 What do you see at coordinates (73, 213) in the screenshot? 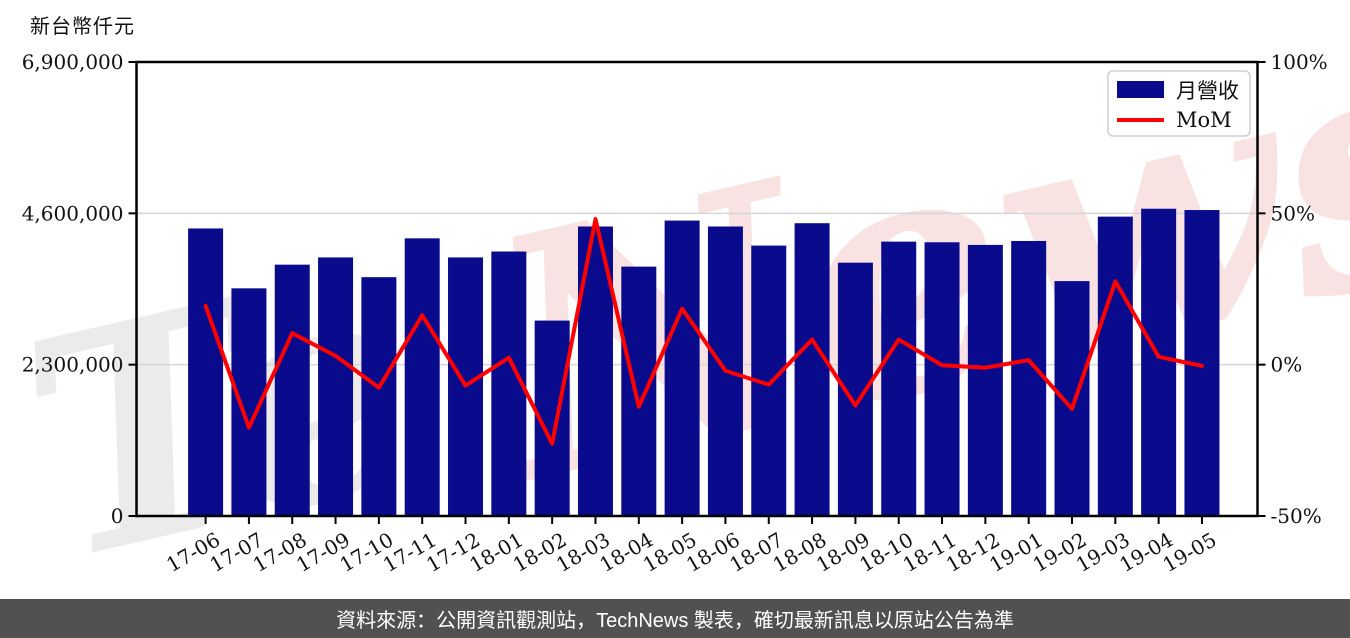
I see `left-tick-label: 4,600,000` at bounding box center [73, 213].